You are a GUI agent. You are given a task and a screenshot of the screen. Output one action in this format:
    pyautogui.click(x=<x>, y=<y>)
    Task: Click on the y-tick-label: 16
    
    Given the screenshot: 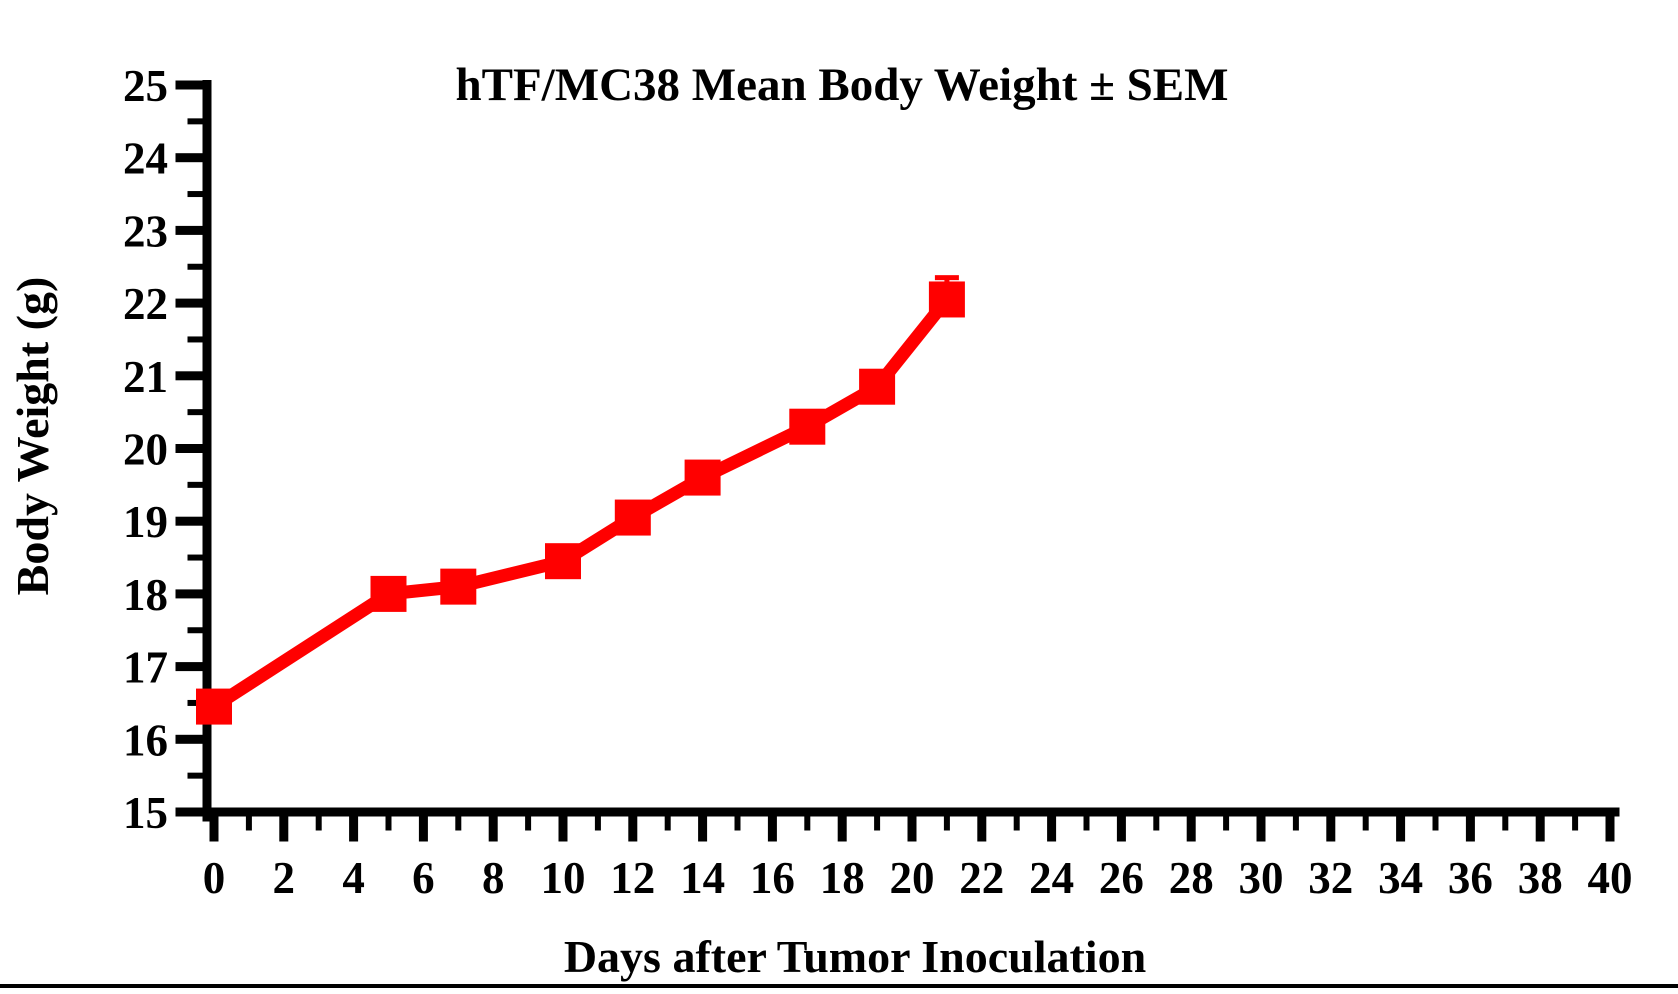 What is the action you would take?
    pyautogui.click(x=145, y=740)
    